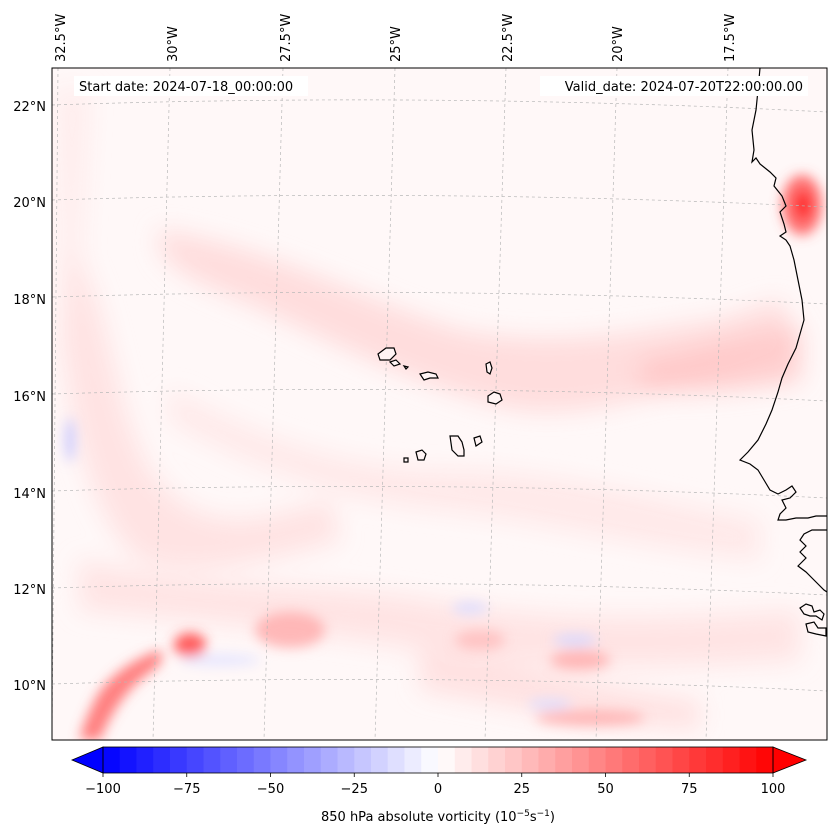 The image size is (837, 839). I want to click on island-boa-vista, so click(495, 398).